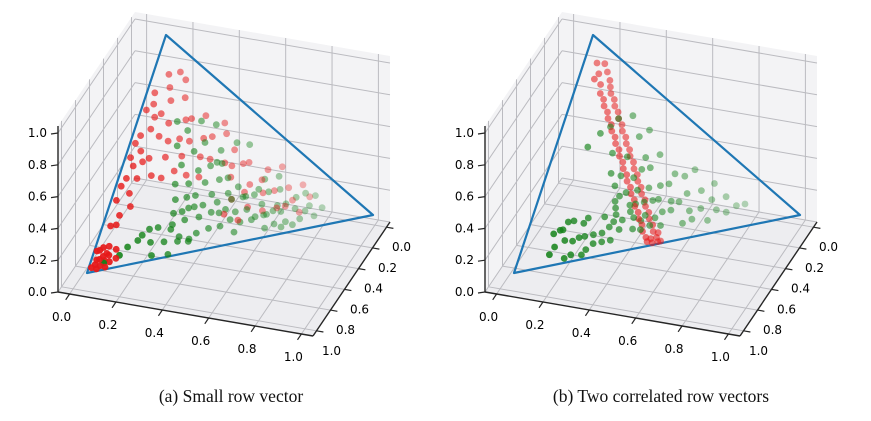  Describe the element at coordinates (647, 160) in the screenshot. I see `scatter-b` at that location.